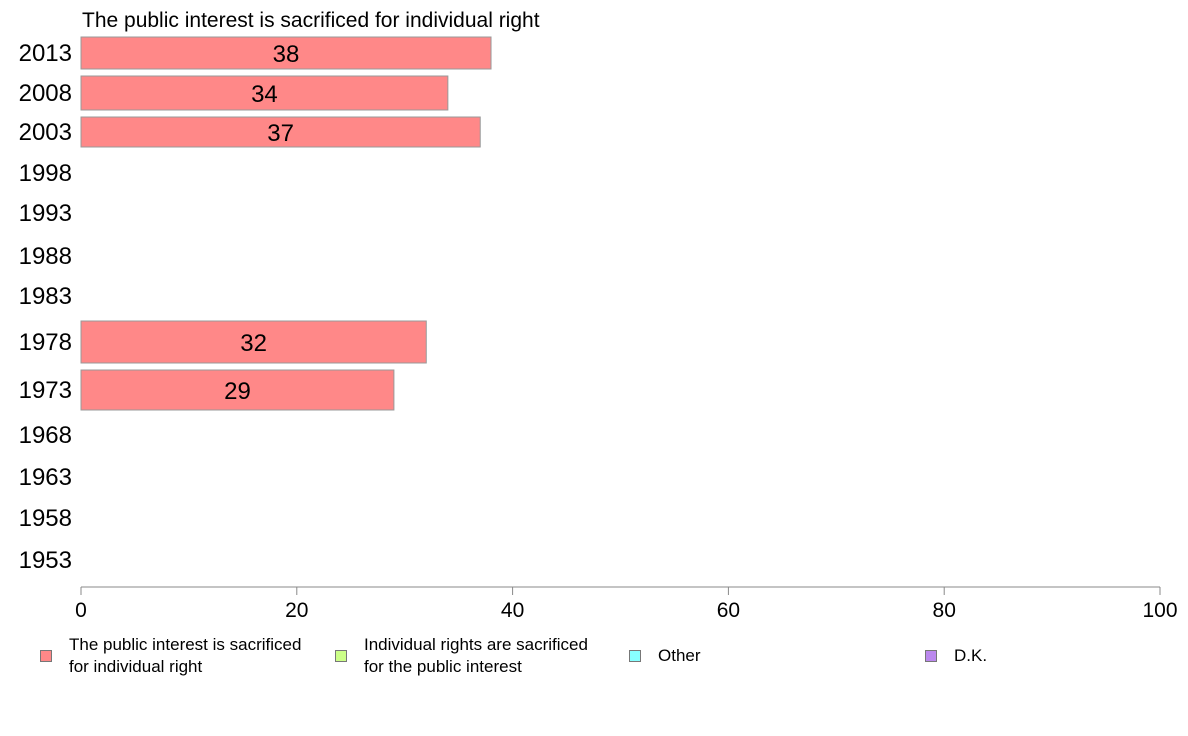 The image size is (1188, 736). What do you see at coordinates (512, 610) in the screenshot?
I see `x-tick-label: 40` at bounding box center [512, 610].